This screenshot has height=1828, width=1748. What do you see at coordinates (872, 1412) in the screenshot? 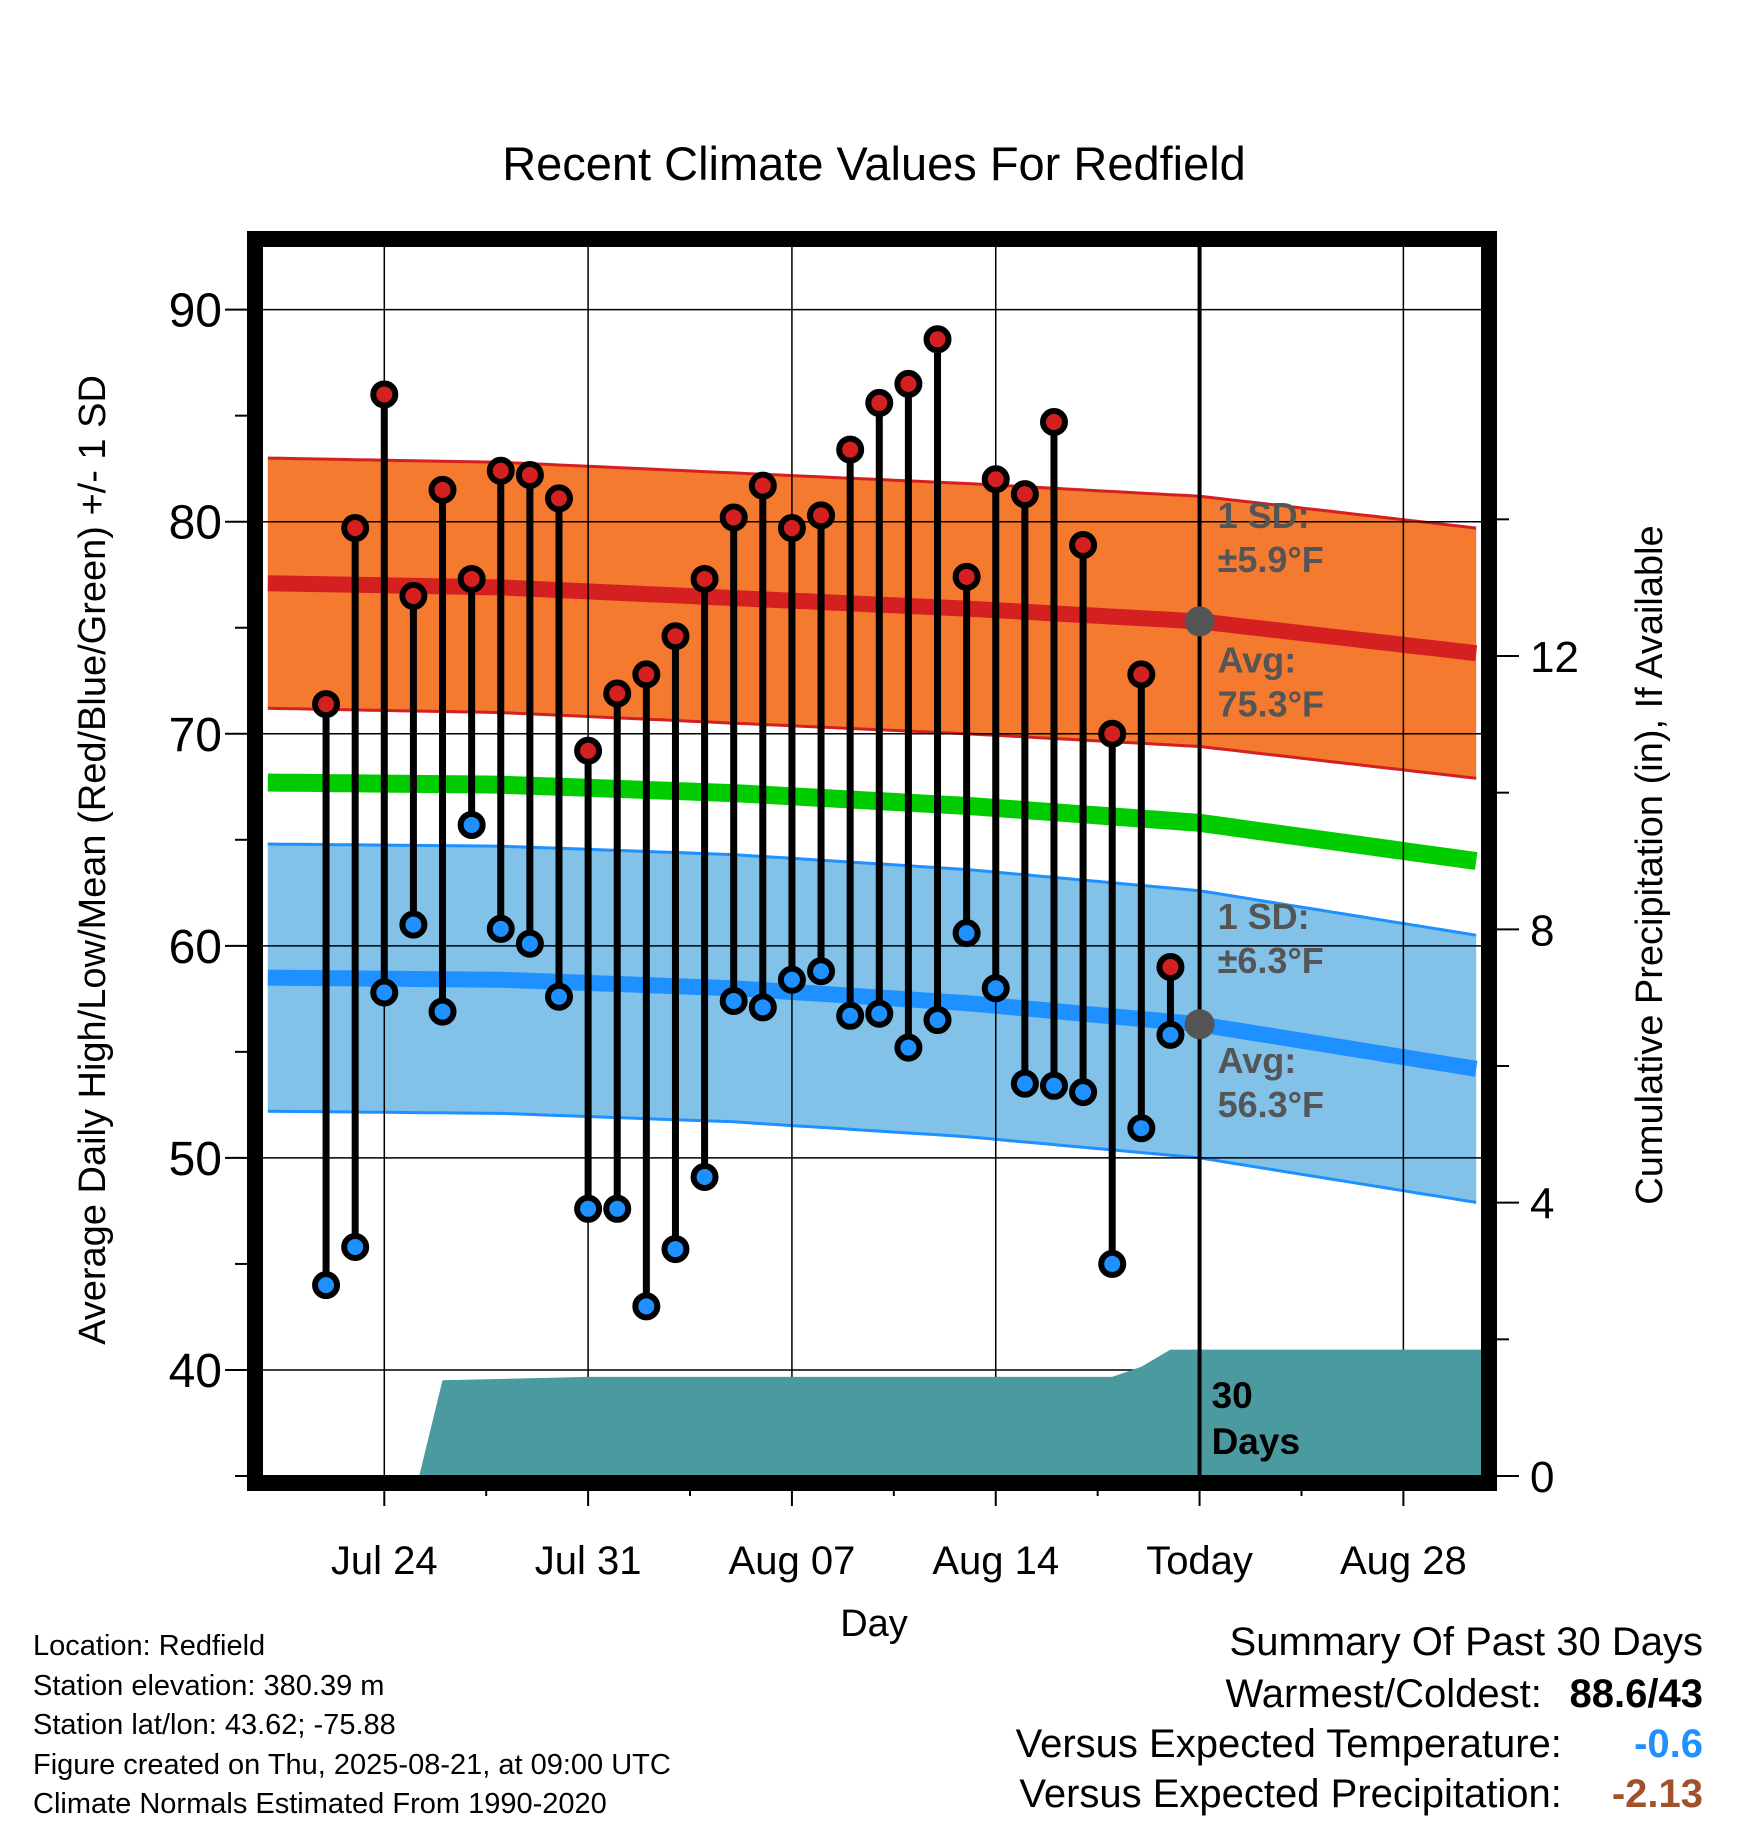
I see `precipitation-area` at bounding box center [872, 1412].